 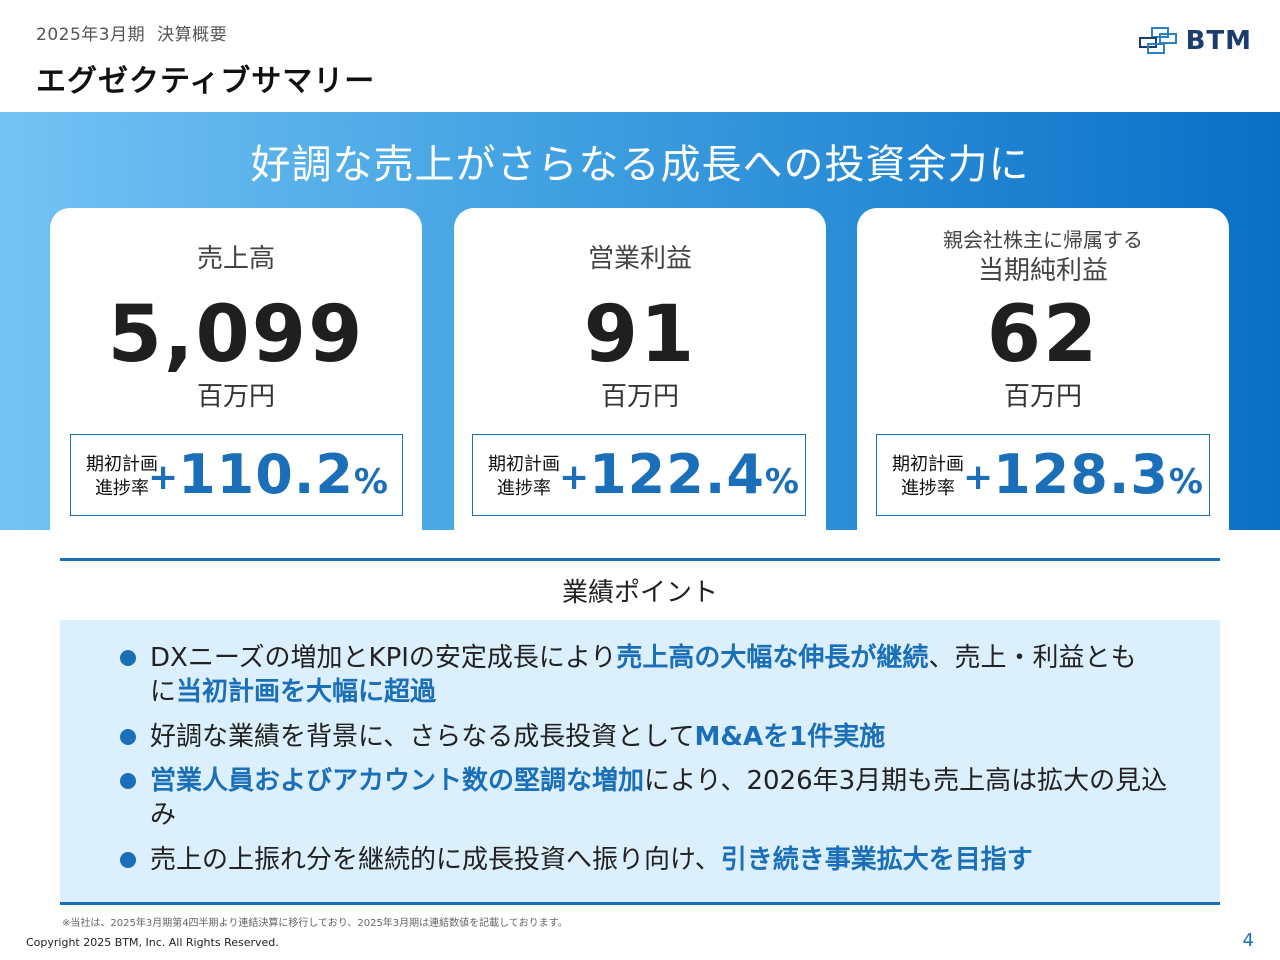 I want to click on kpi-label-small: 親会社株主に帰属する, so click(x=1043, y=240).